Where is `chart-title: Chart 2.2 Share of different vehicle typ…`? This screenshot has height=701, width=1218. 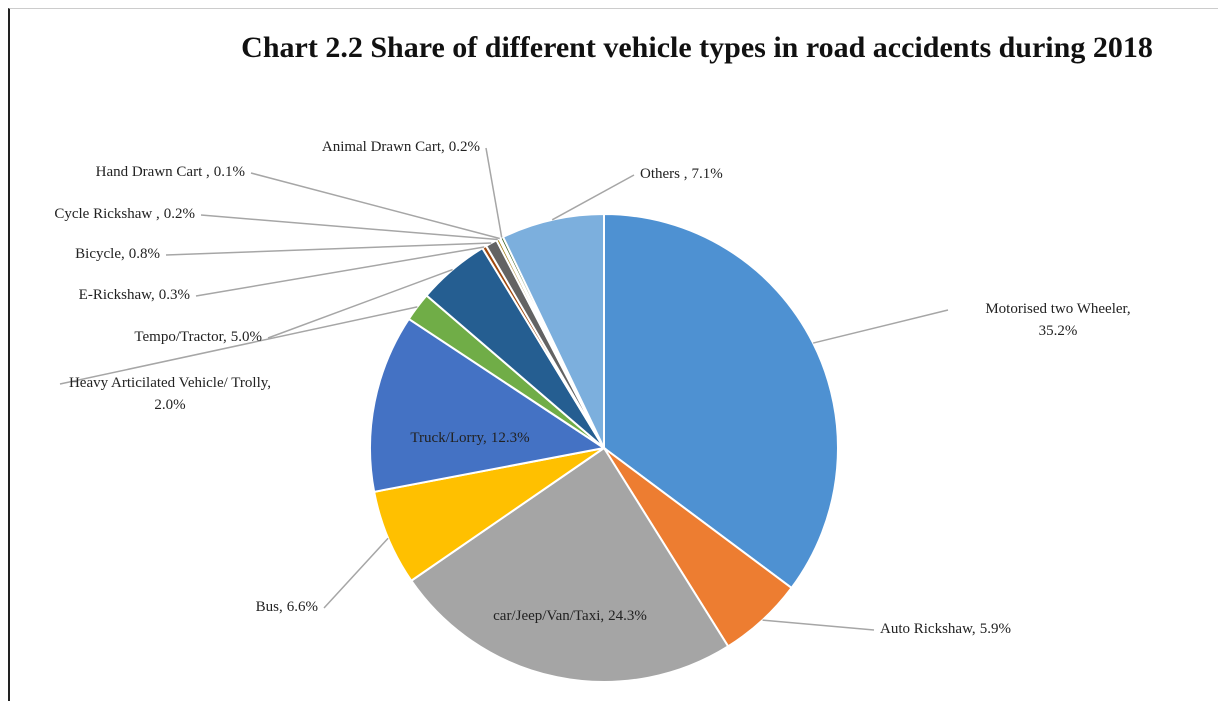 chart-title: Chart 2.2 Share of different vehicle typ… is located at coordinates (697, 47).